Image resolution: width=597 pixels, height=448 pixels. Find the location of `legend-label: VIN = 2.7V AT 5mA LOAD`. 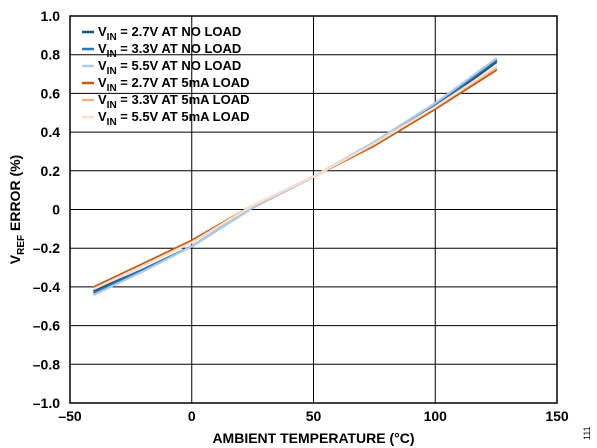

legend-label: VIN = 2.7V AT 5mA LOAD is located at coordinates (173, 84).